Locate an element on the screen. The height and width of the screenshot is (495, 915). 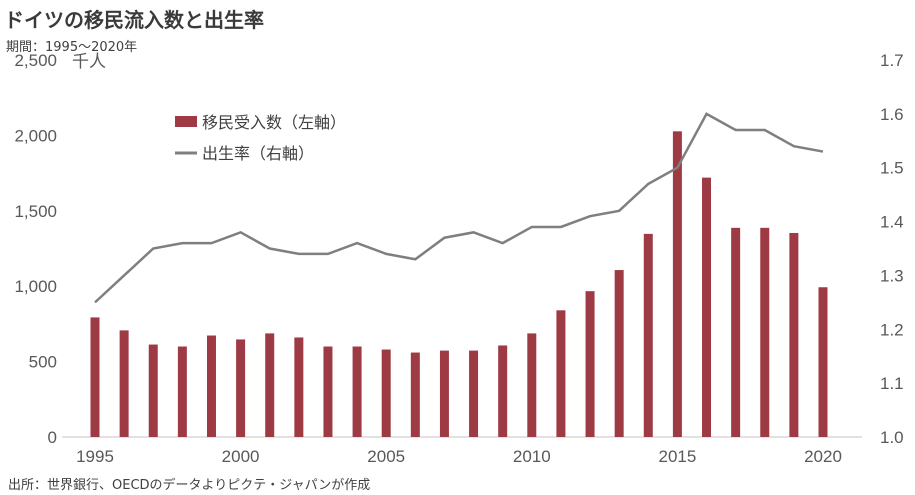
bar-1997 is located at coordinates (153, 390).